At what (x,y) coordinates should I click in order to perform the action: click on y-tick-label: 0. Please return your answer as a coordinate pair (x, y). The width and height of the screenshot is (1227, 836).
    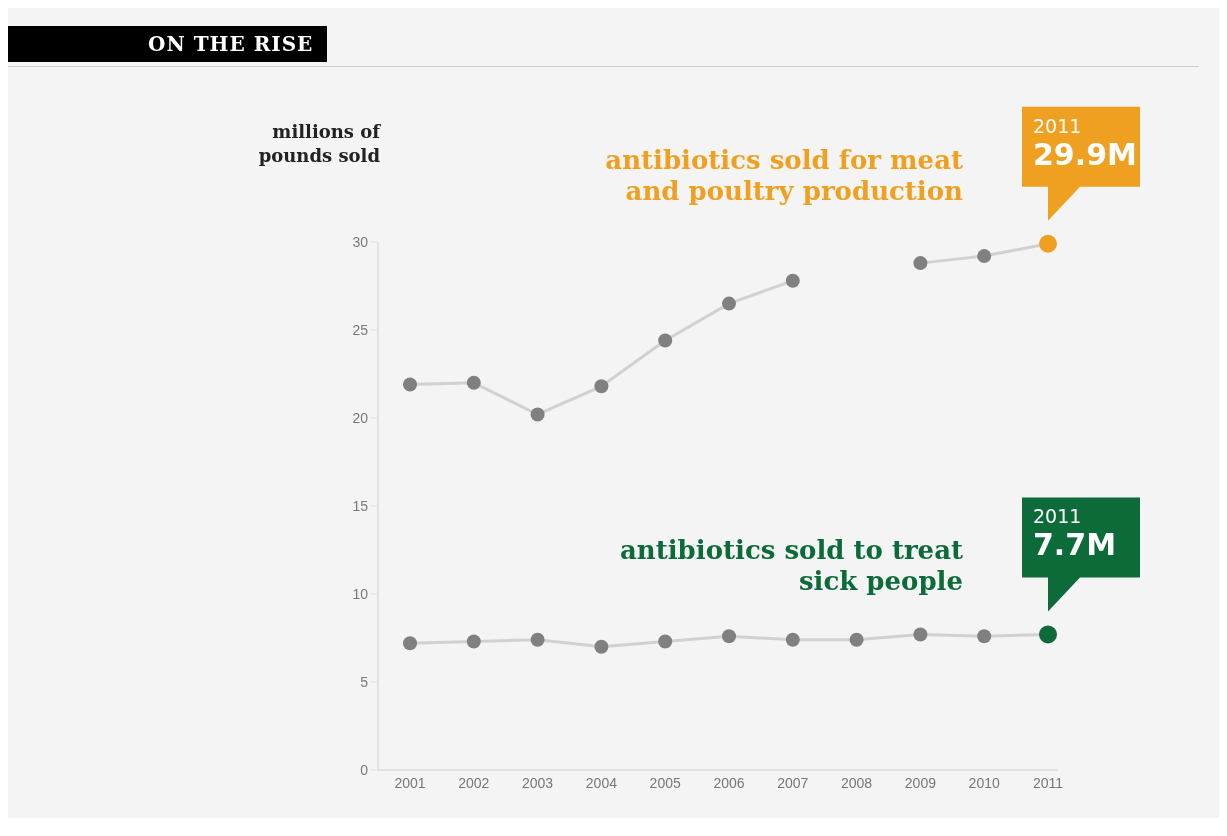
    Looking at the image, I should click on (364, 769).